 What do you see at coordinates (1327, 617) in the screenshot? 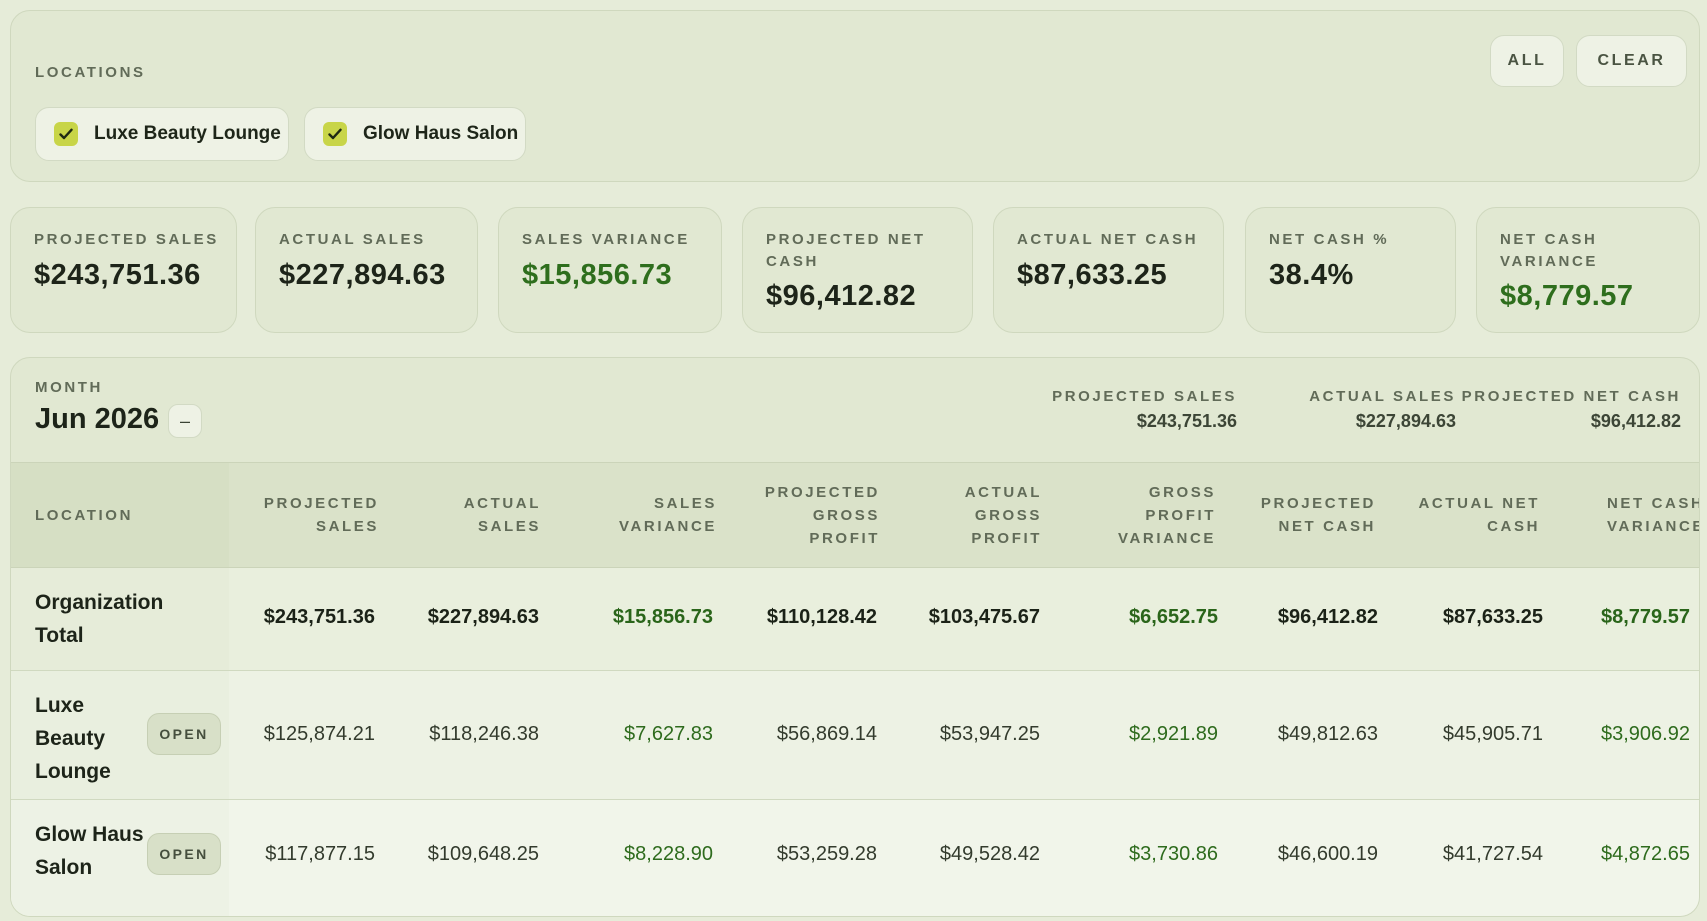
I see `cell-projected-net-cash: $96,412.82` at bounding box center [1327, 617].